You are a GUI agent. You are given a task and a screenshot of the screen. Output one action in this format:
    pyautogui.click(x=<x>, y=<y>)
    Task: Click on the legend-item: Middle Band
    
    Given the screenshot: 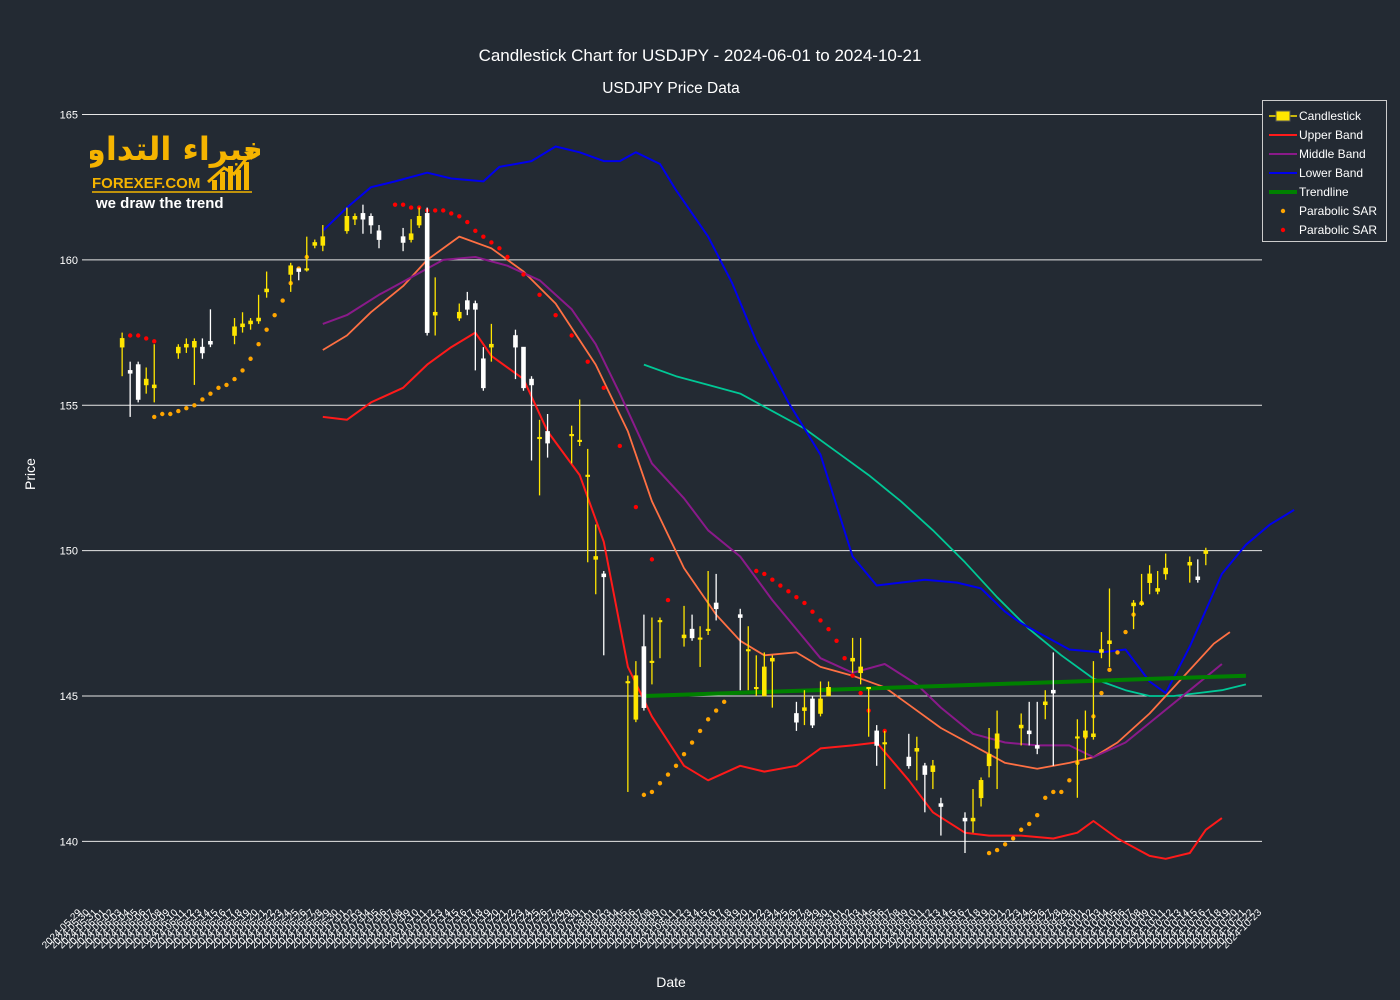 What is the action you would take?
    pyautogui.click(x=1316, y=153)
    